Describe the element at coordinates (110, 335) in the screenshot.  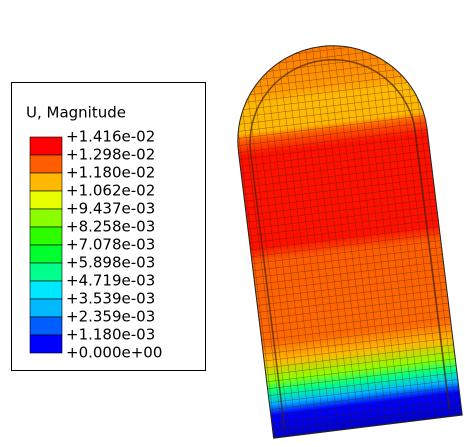
I see `legend-label: +1.180e-03` at that location.